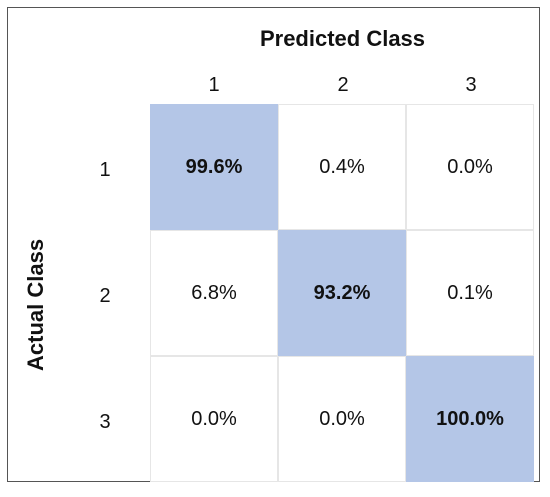 This screenshot has width=550, height=497. Describe the element at coordinates (105, 296) in the screenshot. I see `row-label-2: 2` at that location.